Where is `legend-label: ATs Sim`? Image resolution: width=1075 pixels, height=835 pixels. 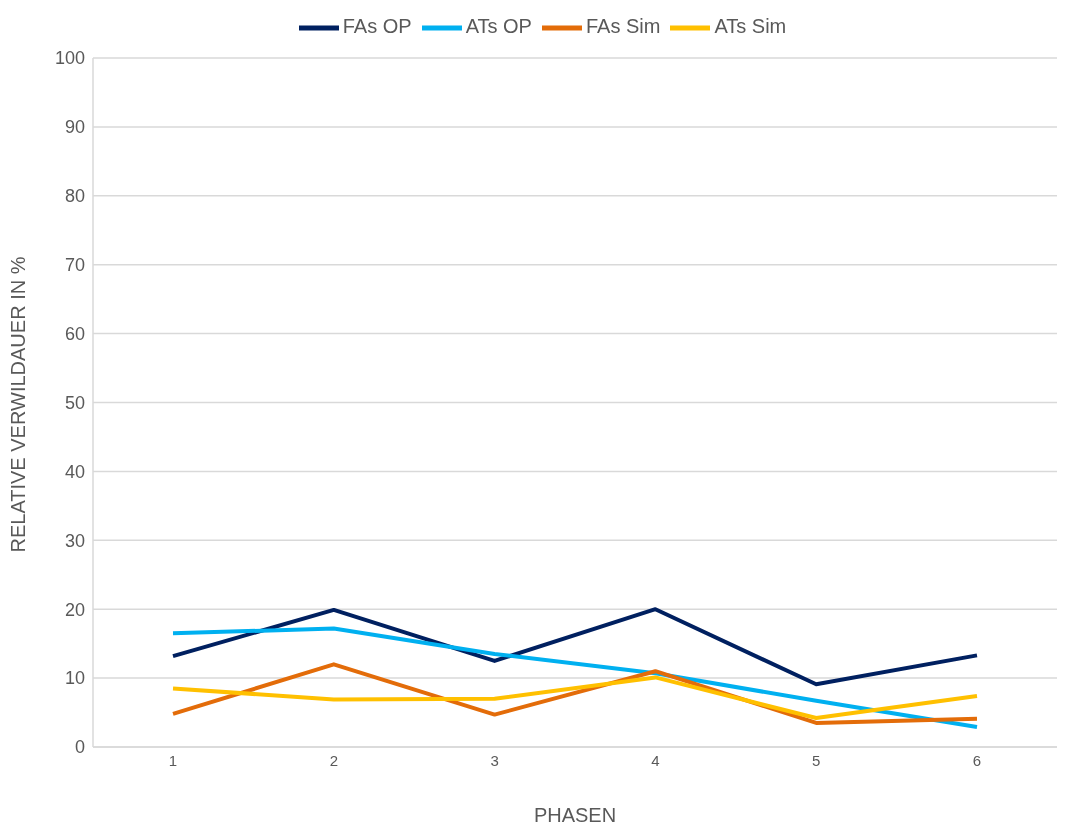 legend-label: ATs Sim is located at coordinates (750, 26).